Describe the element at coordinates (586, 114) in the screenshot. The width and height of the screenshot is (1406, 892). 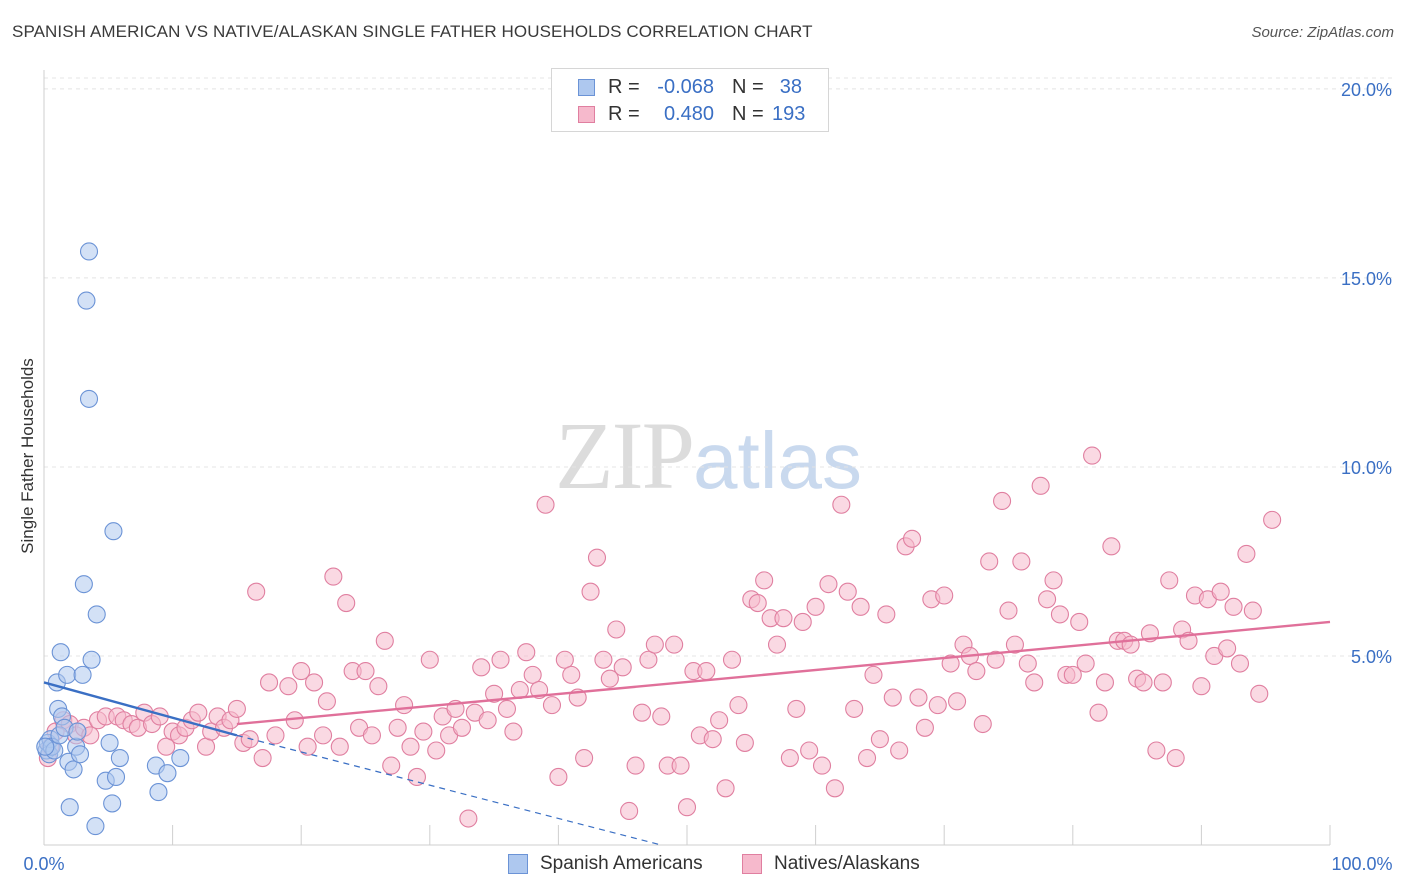
I see `legend-swatch-natives` at that location.